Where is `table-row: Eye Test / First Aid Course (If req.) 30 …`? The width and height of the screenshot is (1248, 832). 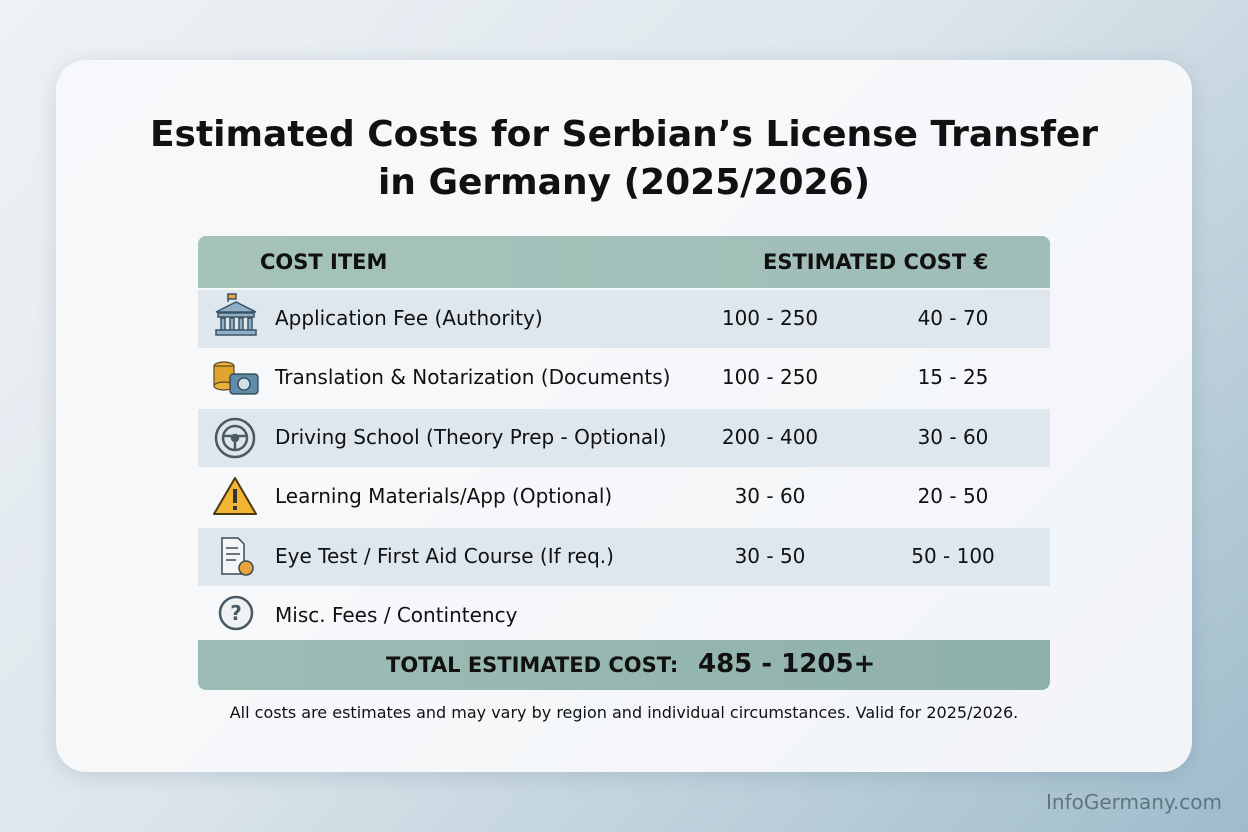
table-row: Eye Test / First Aid Course (If req.) 30 … is located at coordinates (624, 557).